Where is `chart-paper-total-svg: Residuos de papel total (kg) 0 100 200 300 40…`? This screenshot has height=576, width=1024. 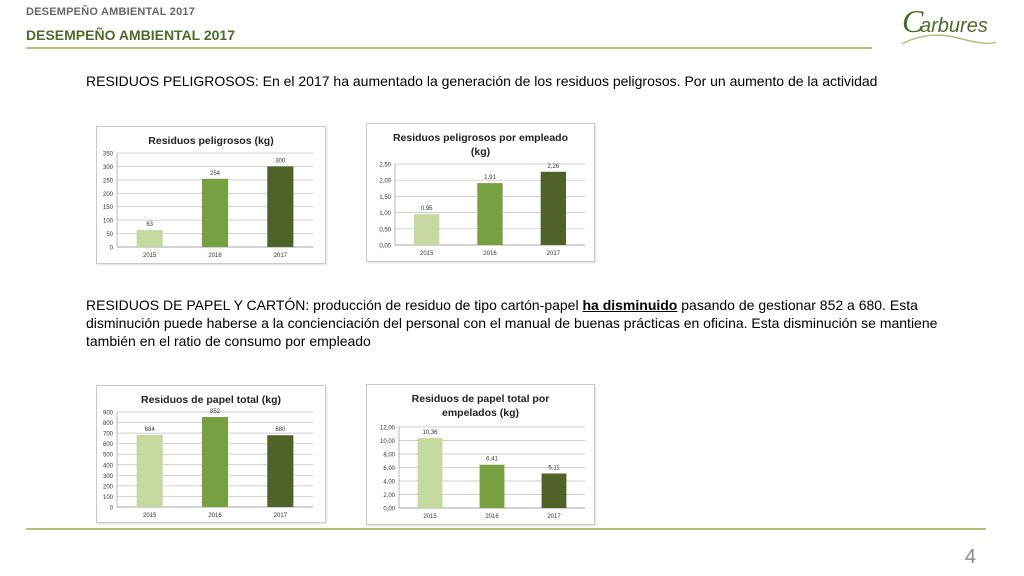 chart-paper-total-svg: Residuos de papel total (kg) 0 100 200 300 40… is located at coordinates (208, 456).